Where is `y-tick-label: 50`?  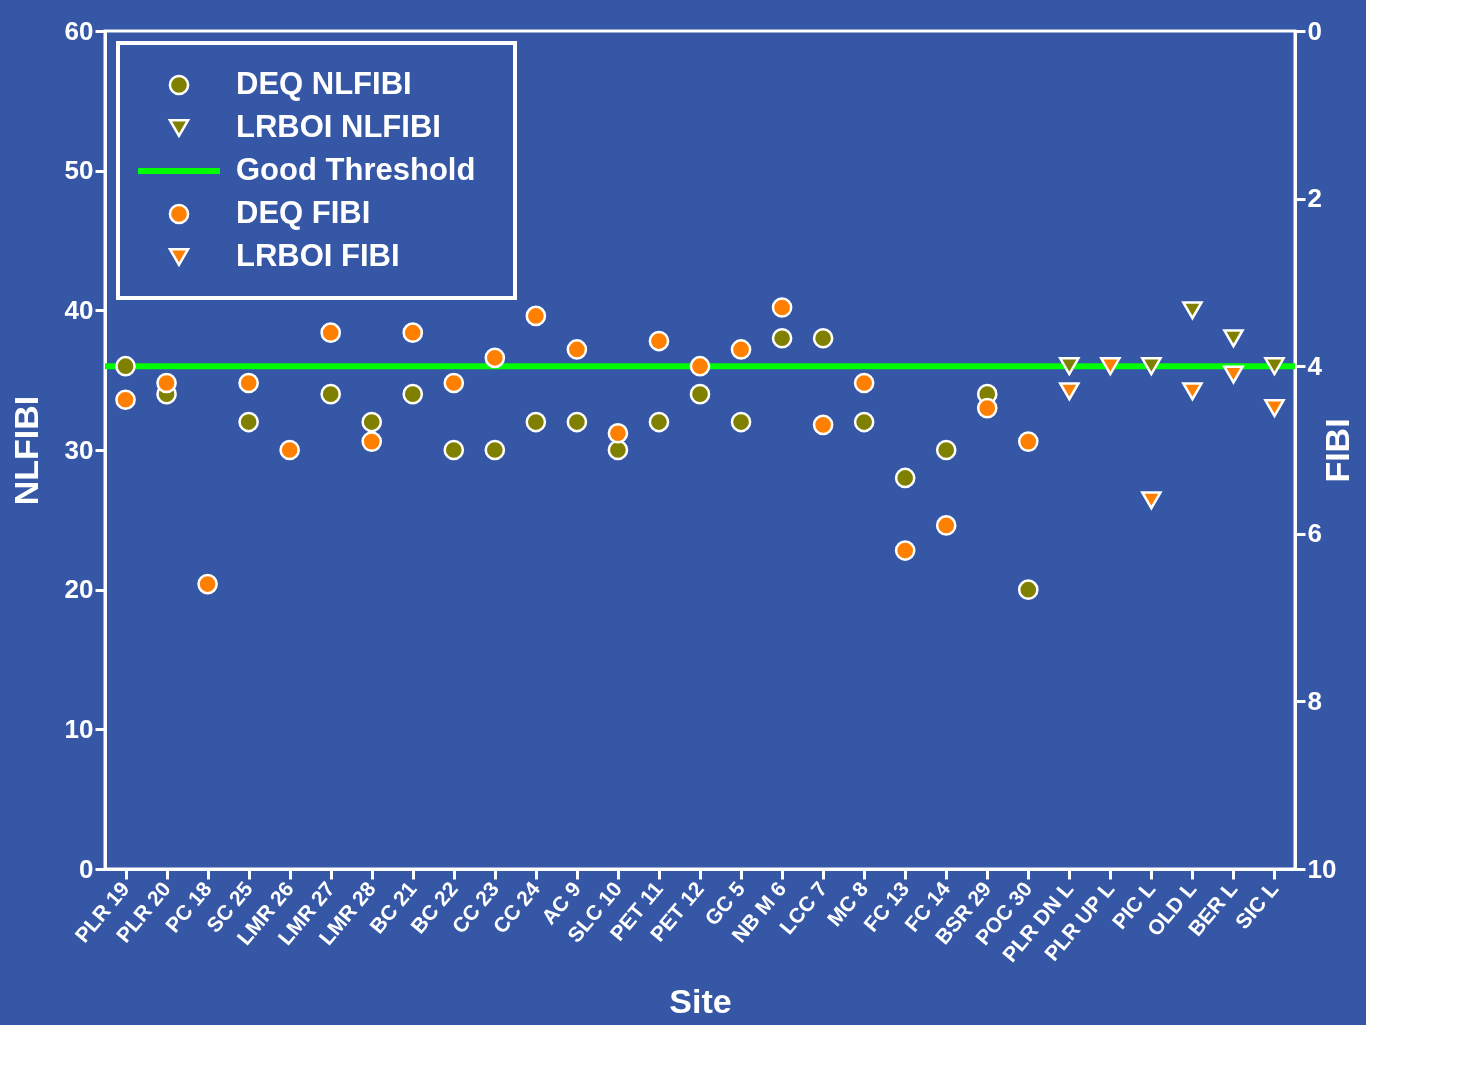
y-tick-label: 50 is located at coordinates (79, 170).